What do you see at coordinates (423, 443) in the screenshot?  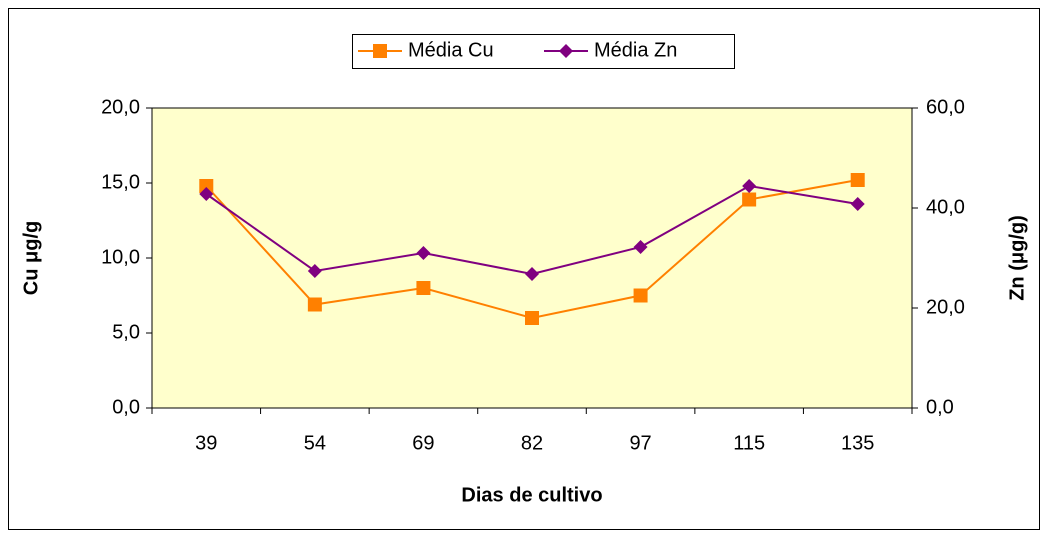 I see `x-tick-label: 69` at bounding box center [423, 443].